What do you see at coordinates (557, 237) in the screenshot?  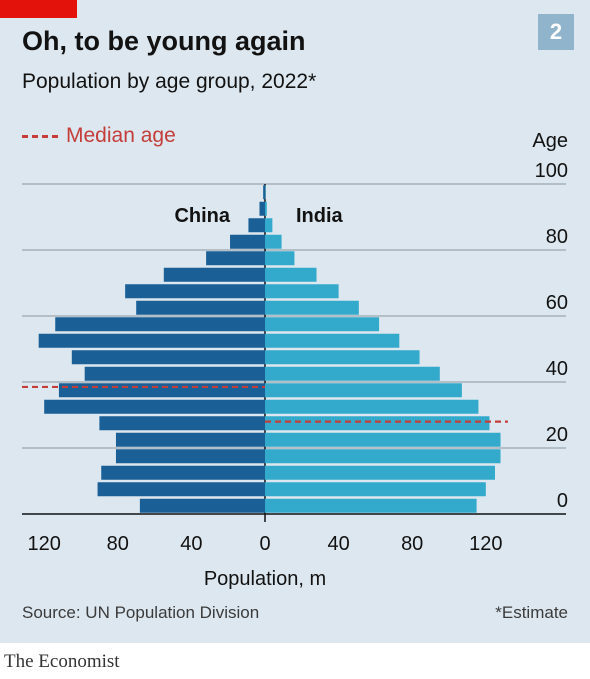 I see `y-tick-label-80: 80` at bounding box center [557, 237].